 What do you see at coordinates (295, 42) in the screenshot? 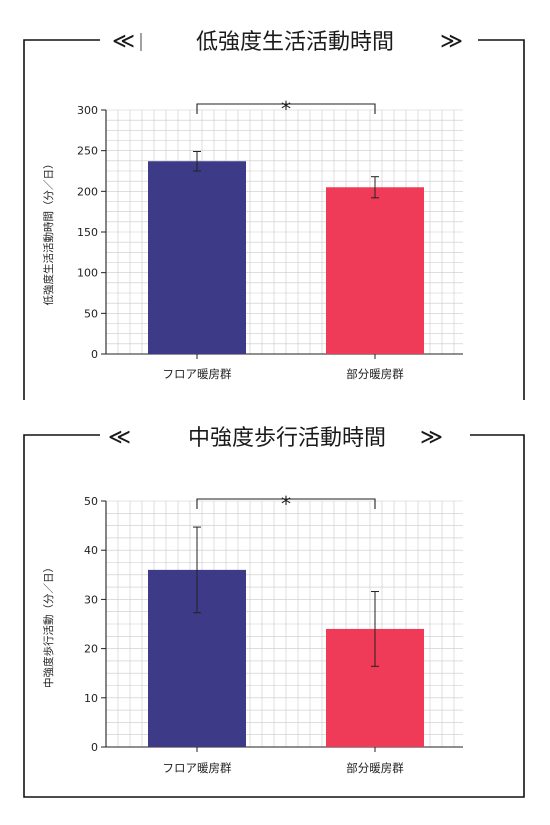
I see `chart-title: 低強度生活活動時間` at bounding box center [295, 42].